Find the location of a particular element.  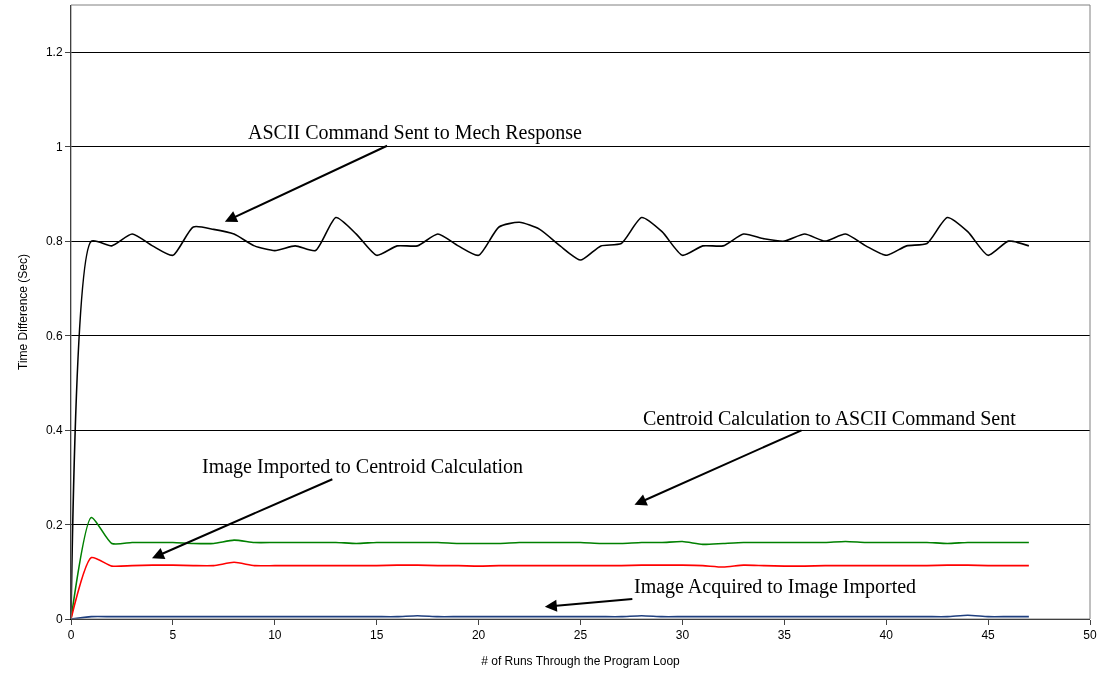

x-tick-label: 45 is located at coordinates (988, 635).